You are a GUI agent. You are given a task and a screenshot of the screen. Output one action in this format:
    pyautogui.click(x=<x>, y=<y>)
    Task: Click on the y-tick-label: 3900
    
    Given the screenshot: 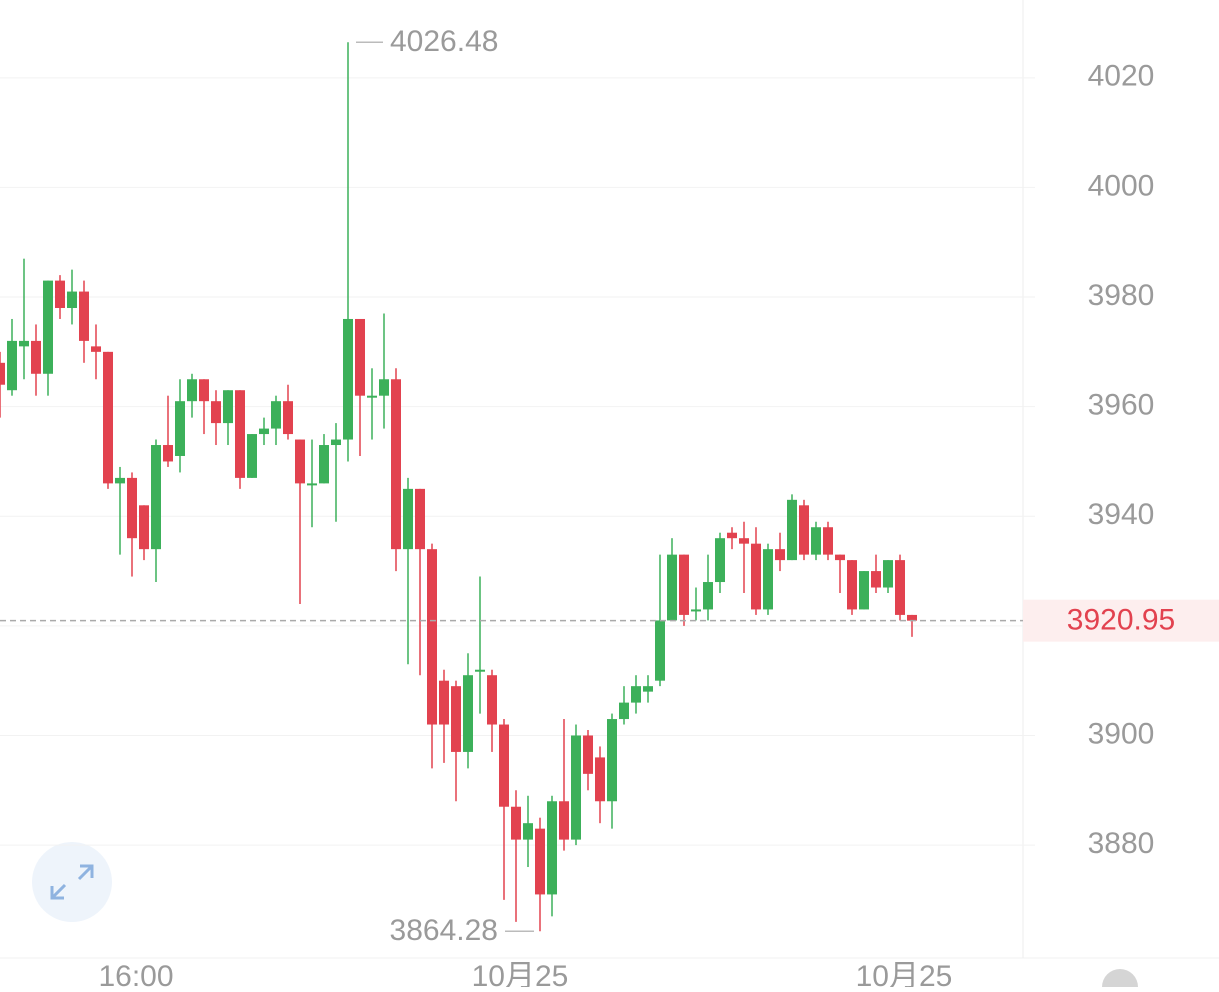 What is the action you would take?
    pyautogui.click(x=1121, y=733)
    